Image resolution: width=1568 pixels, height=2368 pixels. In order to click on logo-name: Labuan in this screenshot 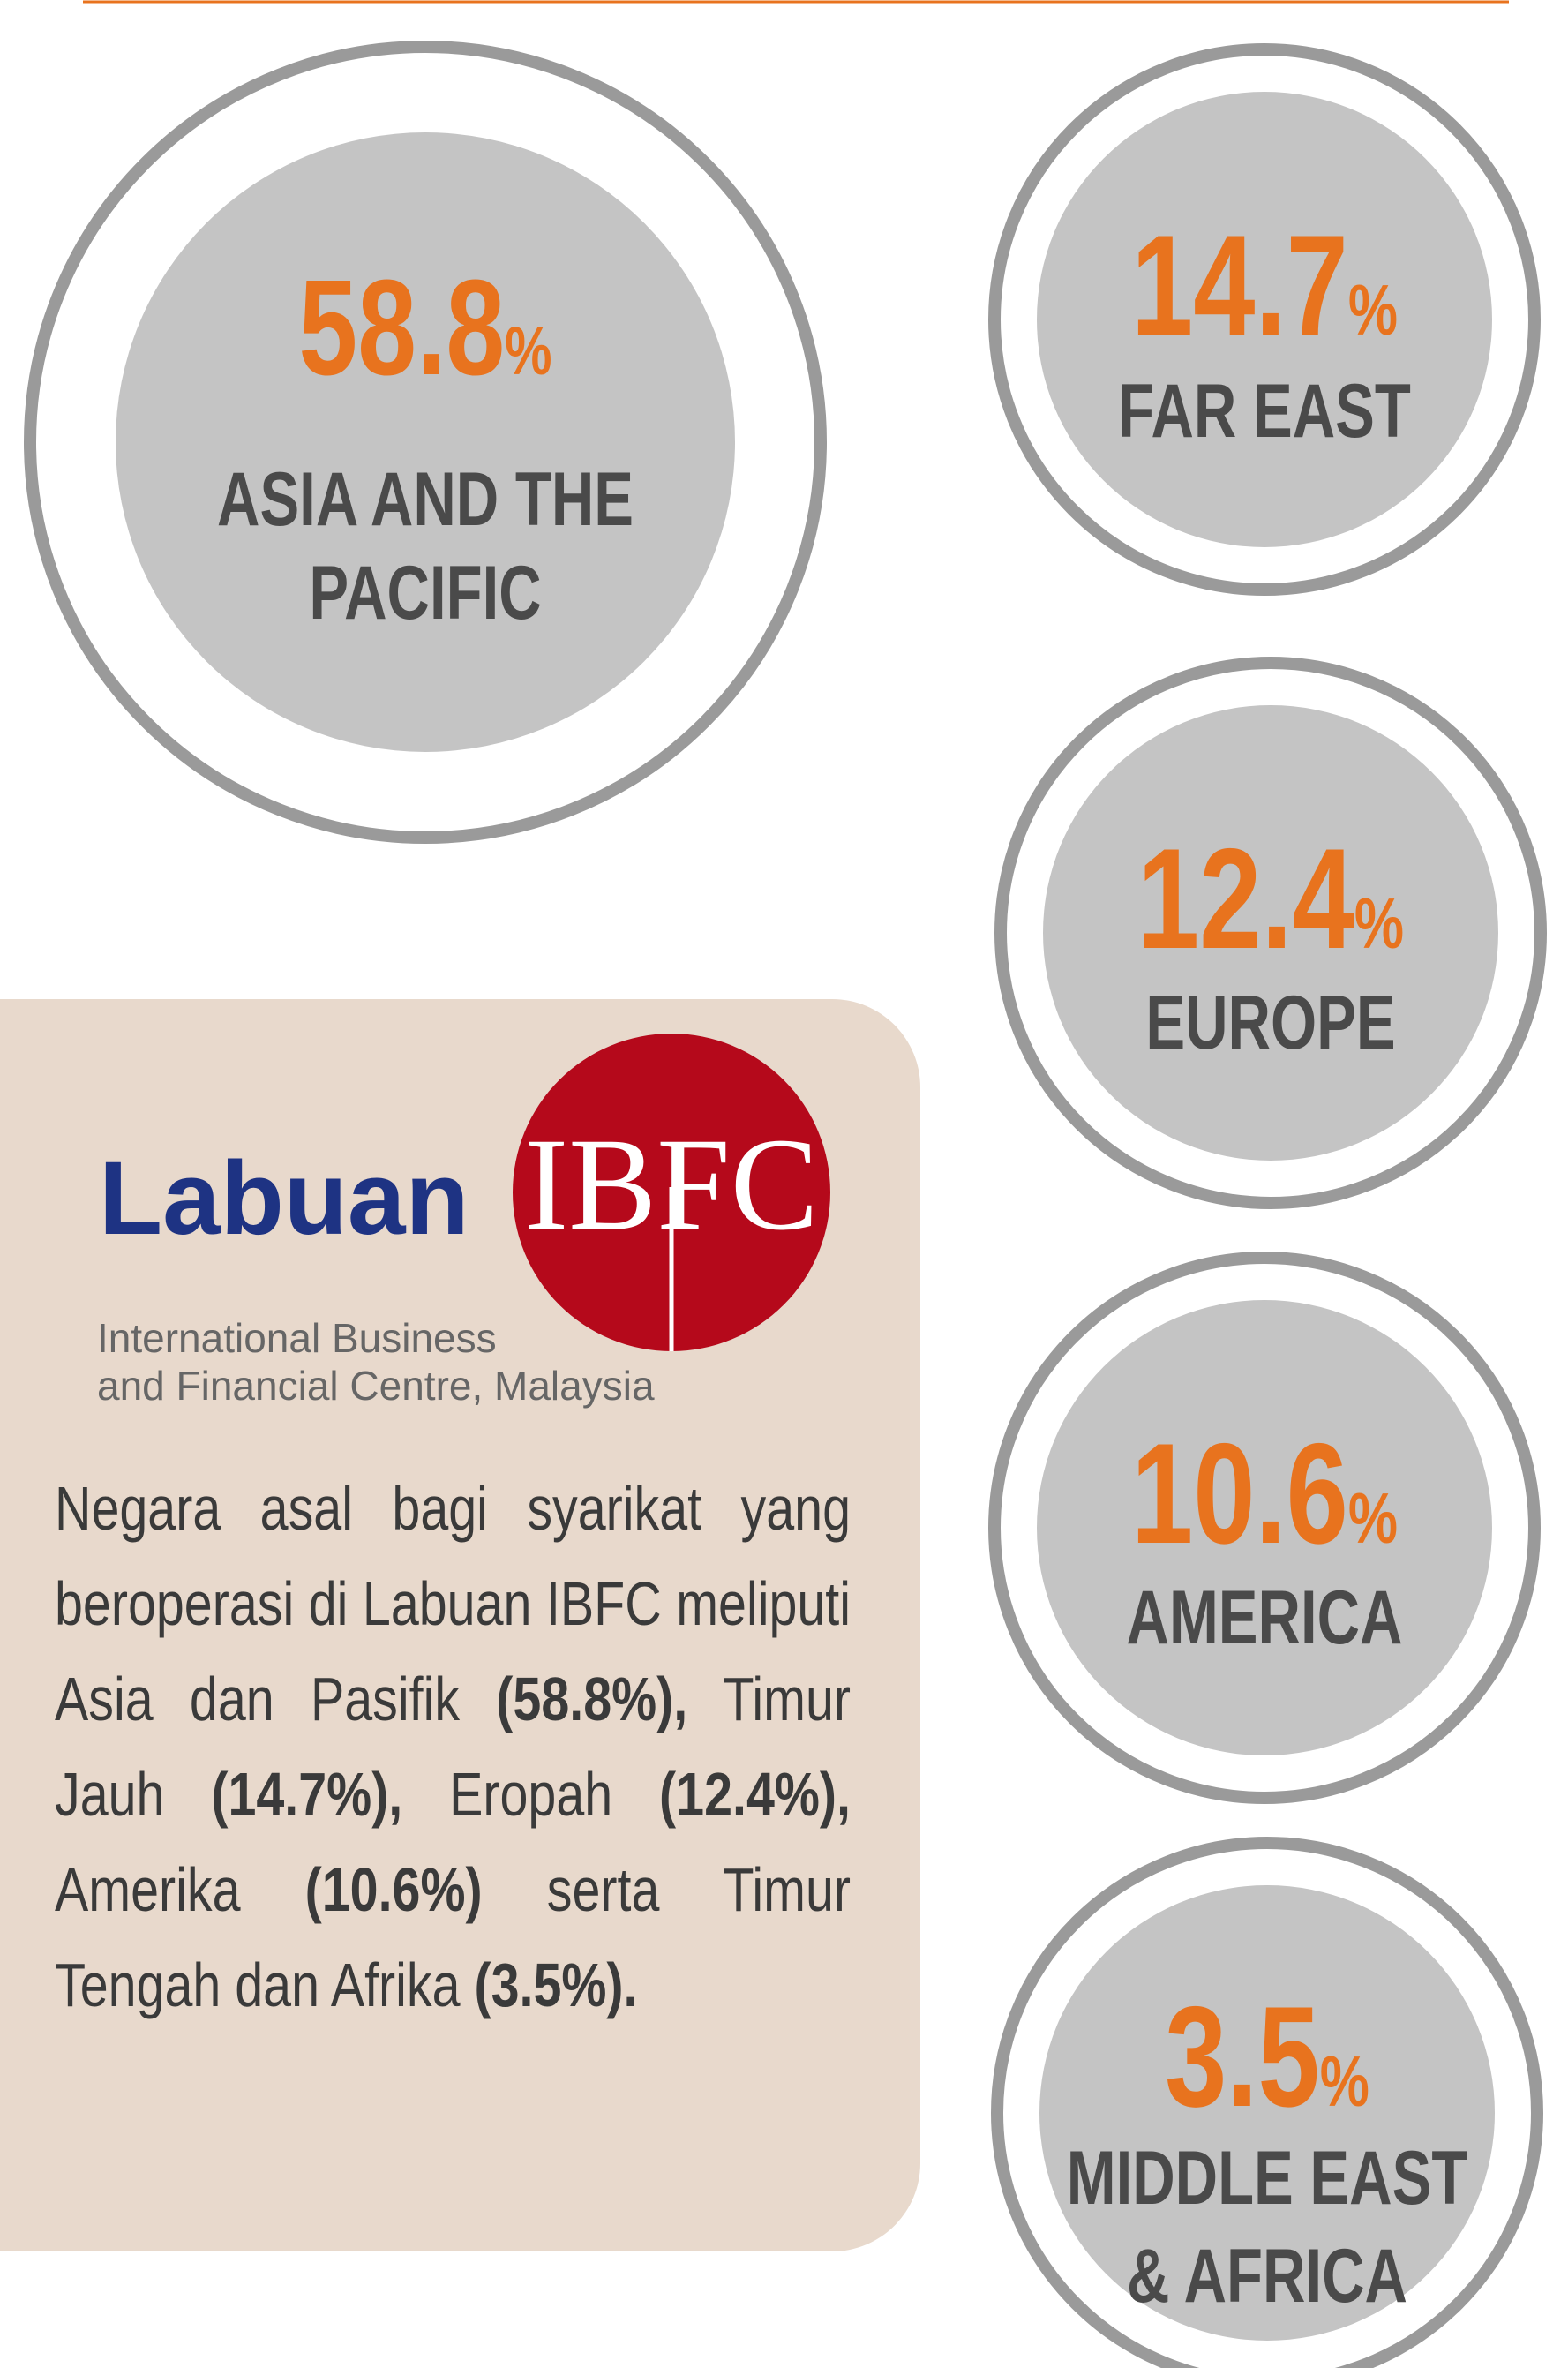, I will do `click(284, 1198)`.